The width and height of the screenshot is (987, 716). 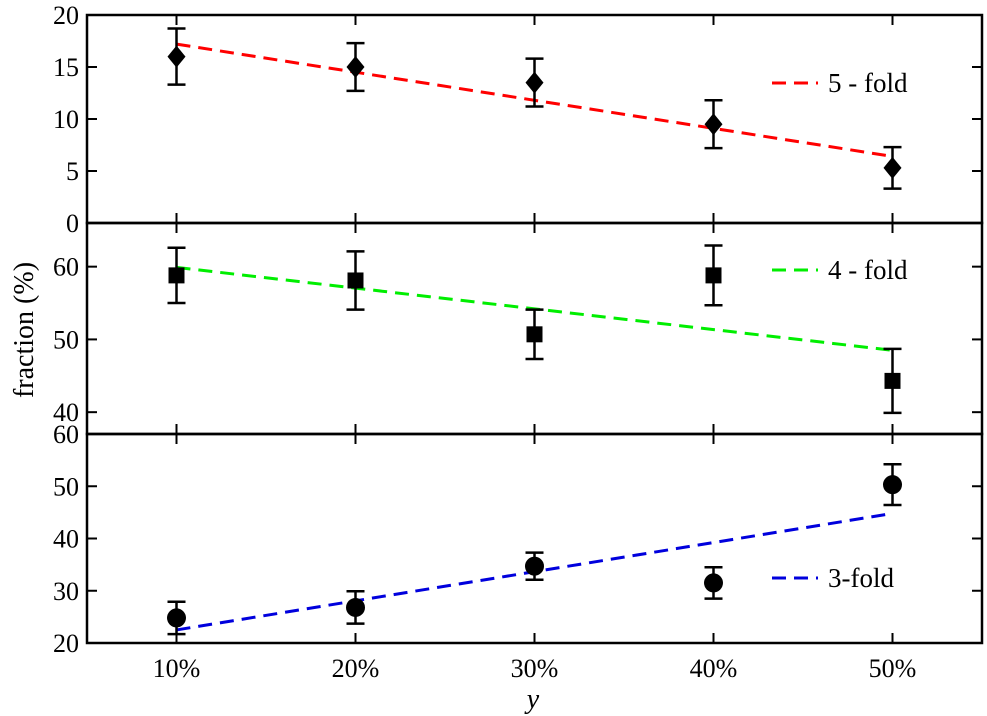 I want to click on x-tick-label: 50%, so click(x=893, y=668).